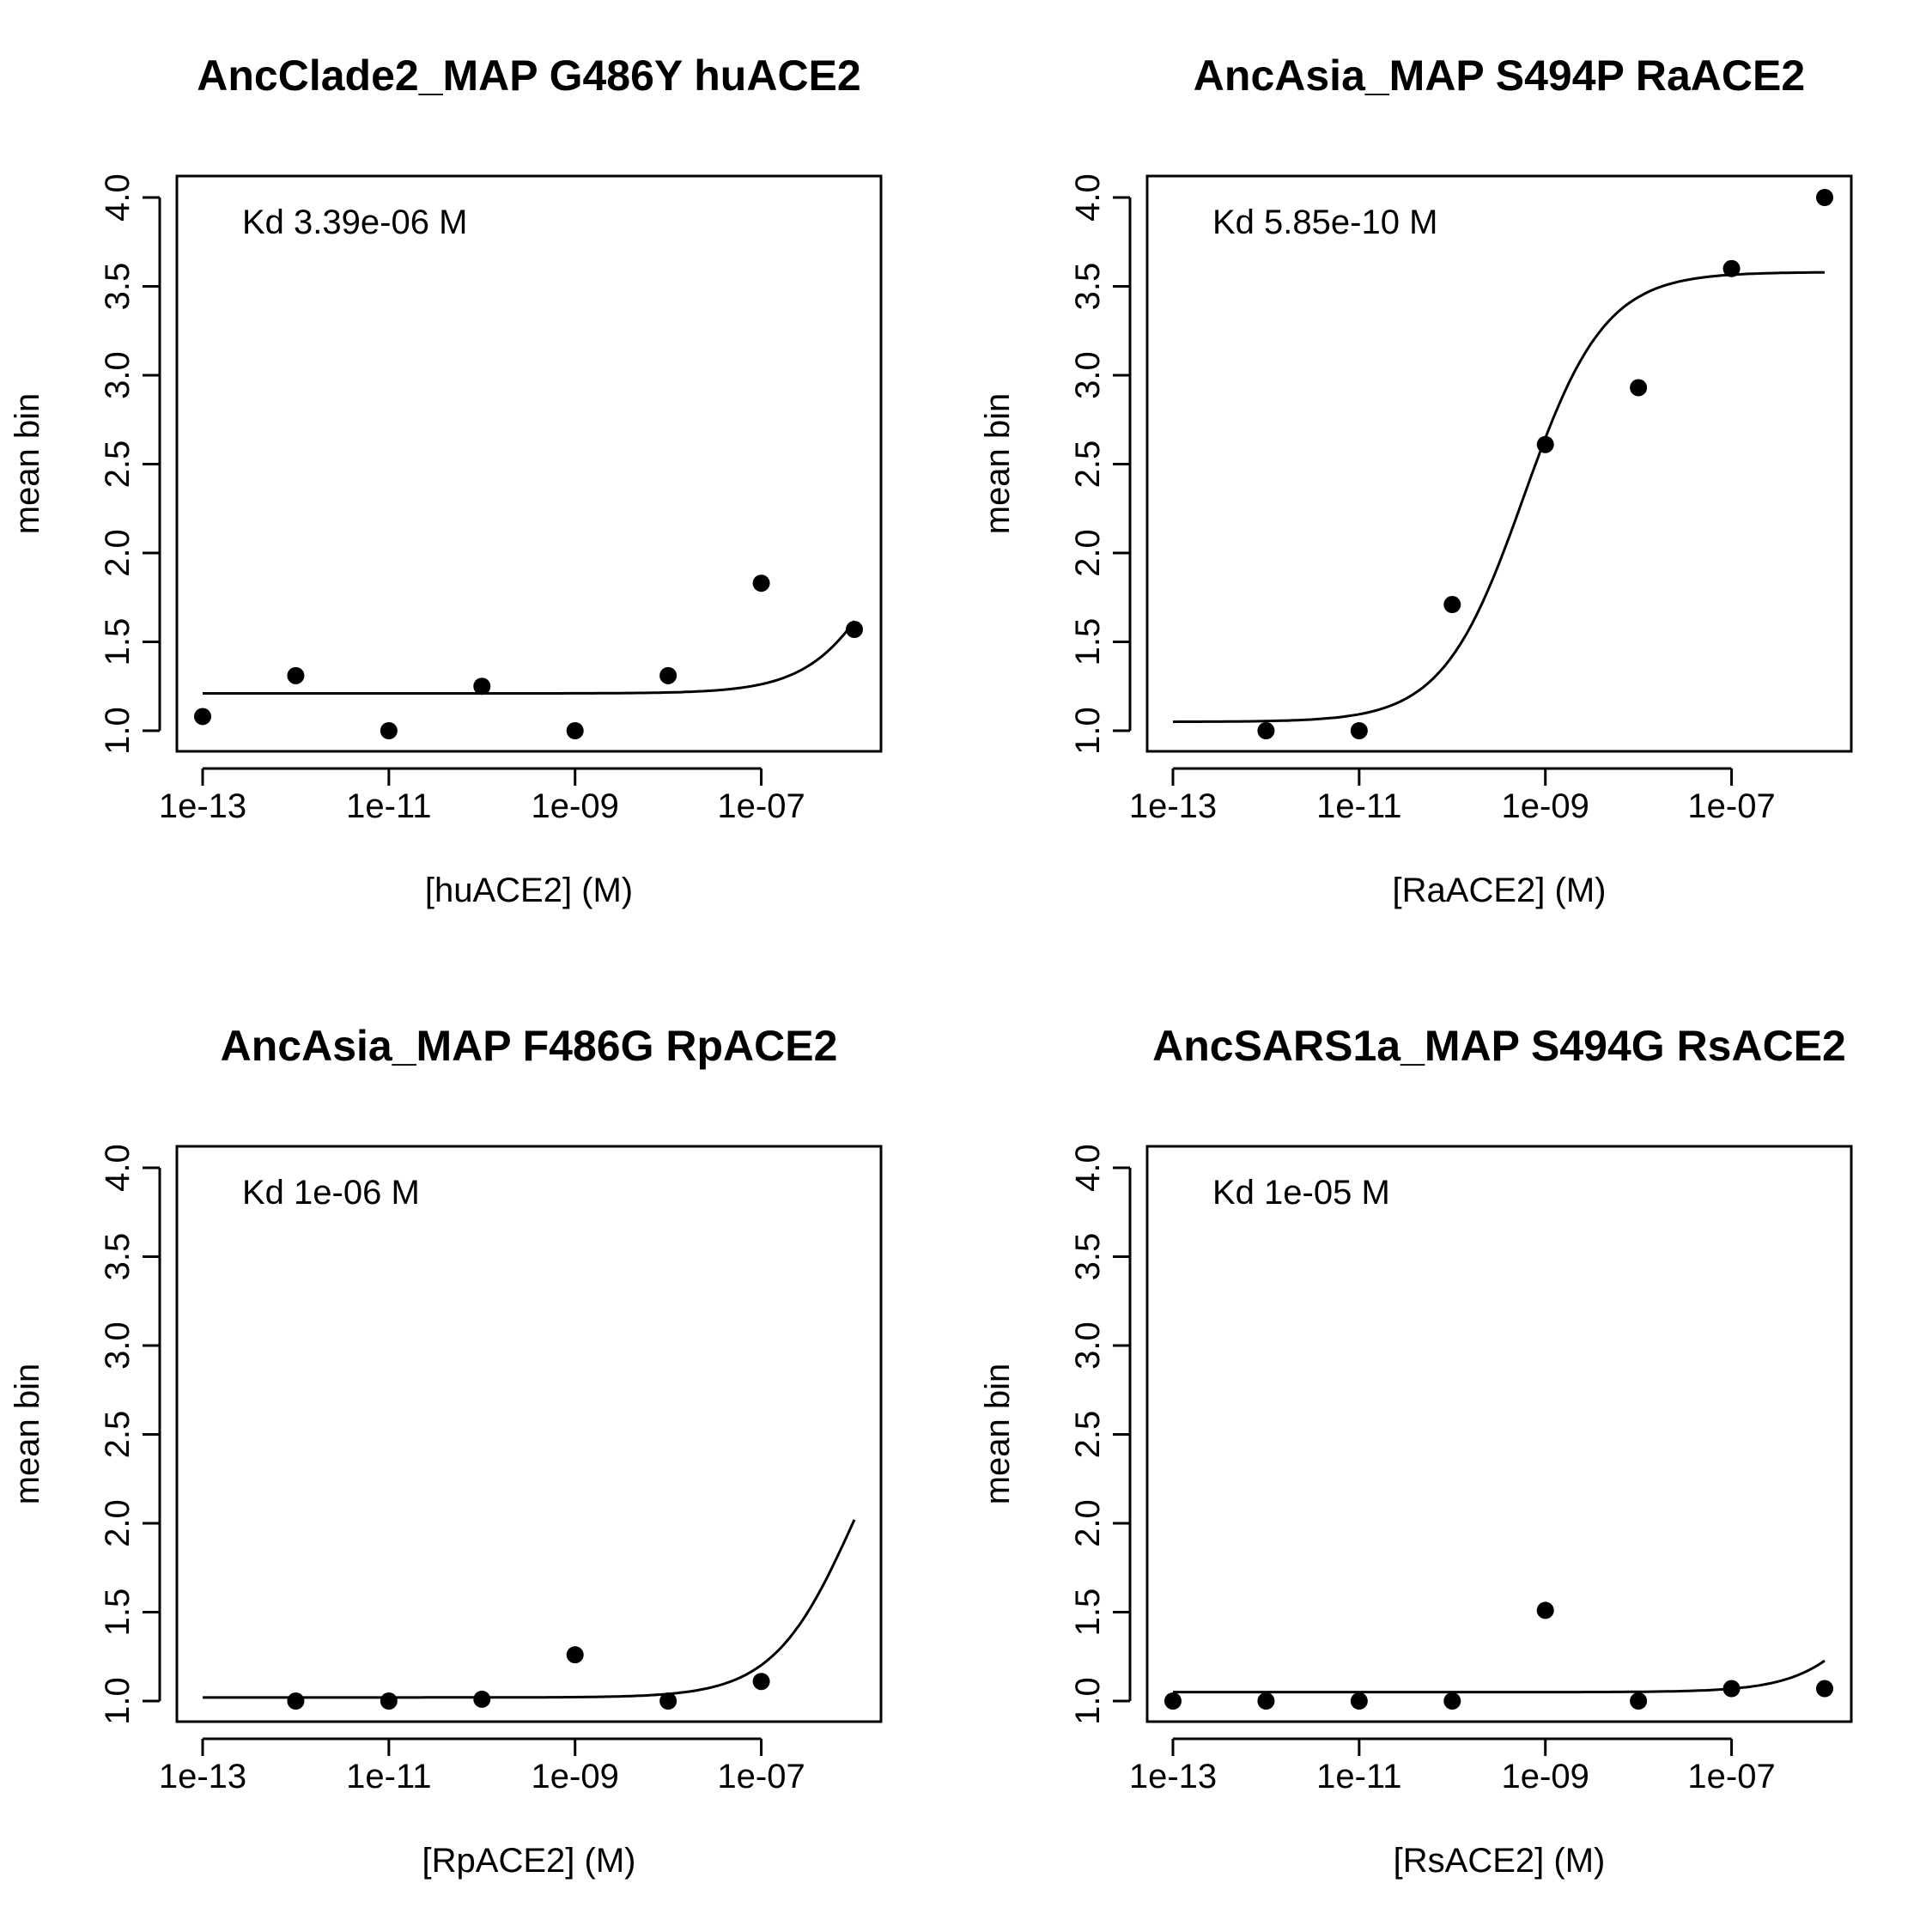 The height and width of the screenshot is (1932, 1932). What do you see at coordinates (530, 1046) in the screenshot?
I see `chart-title: AncAsia_MAP F486G RpACE2` at bounding box center [530, 1046].